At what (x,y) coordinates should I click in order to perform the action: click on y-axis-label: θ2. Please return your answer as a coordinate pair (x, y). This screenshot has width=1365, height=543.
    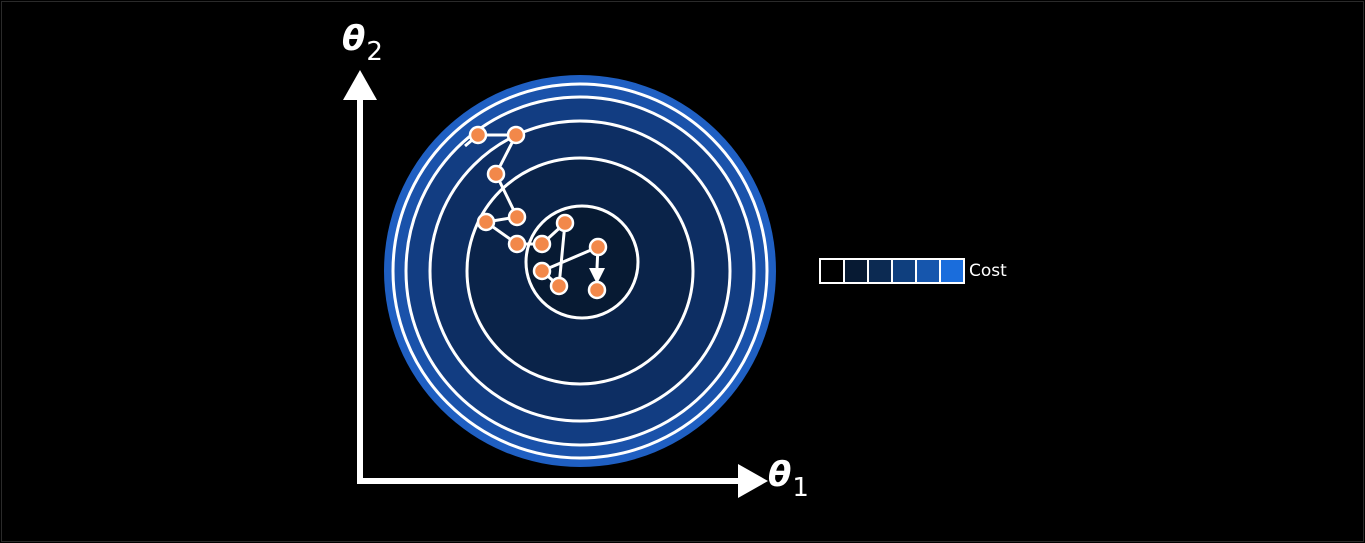
    Looking at the image, I should click on (362, 42).